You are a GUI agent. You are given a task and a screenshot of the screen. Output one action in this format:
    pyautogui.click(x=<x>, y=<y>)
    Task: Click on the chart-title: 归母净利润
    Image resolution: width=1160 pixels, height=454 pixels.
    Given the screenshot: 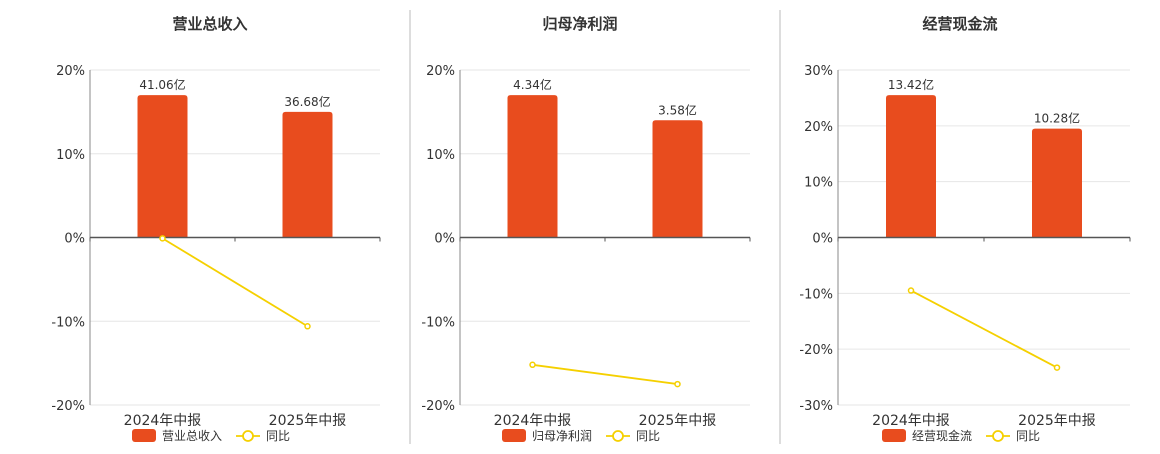 What is the action you would take?
    pyautogui.click(x=579, y=24)
    